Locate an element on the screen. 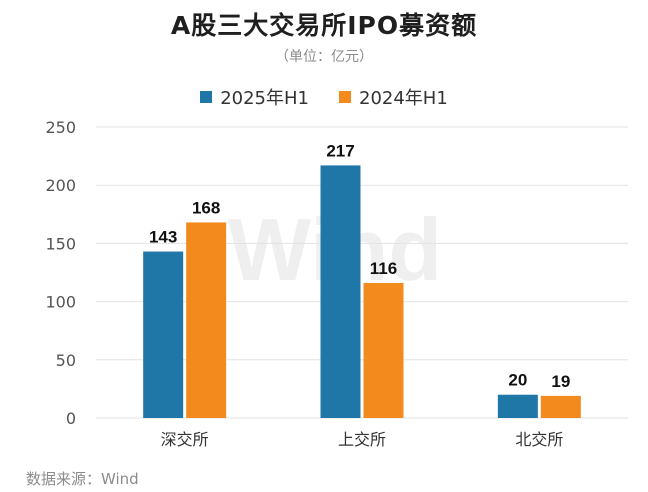 Image resolution: width=648 pixels, height=492 pixels. x-tick-label-0: 深交所 is located at coordinates (185, 439).